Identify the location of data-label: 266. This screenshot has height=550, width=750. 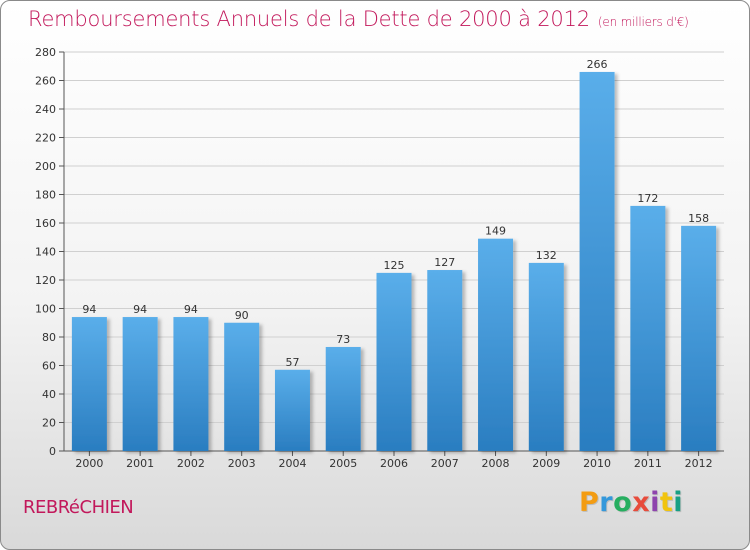
(597, 64).